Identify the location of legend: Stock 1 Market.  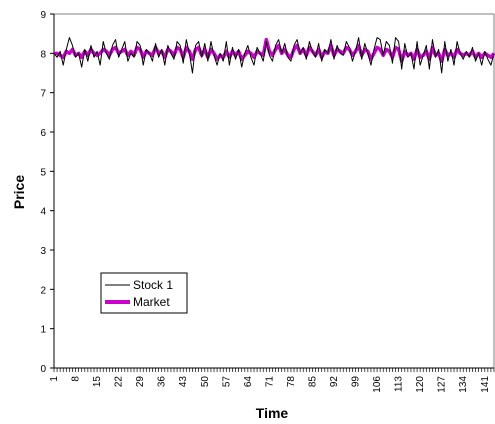
(144, 293).